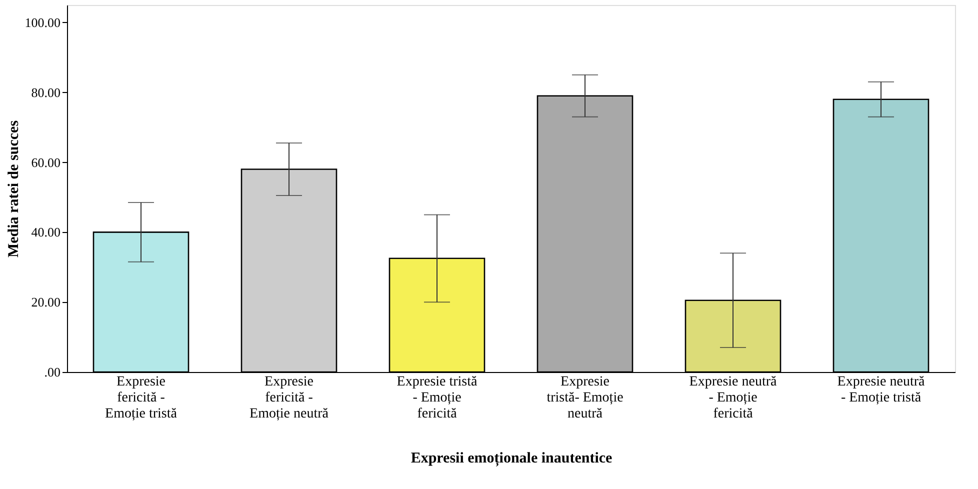 This screenshot has width=978, height=489. What do you see at coordinates (733, 398) in the screenshot?
I see `x-tick-label: Expresie neutră - Emoție fericită` at bounding box center [733, 398].